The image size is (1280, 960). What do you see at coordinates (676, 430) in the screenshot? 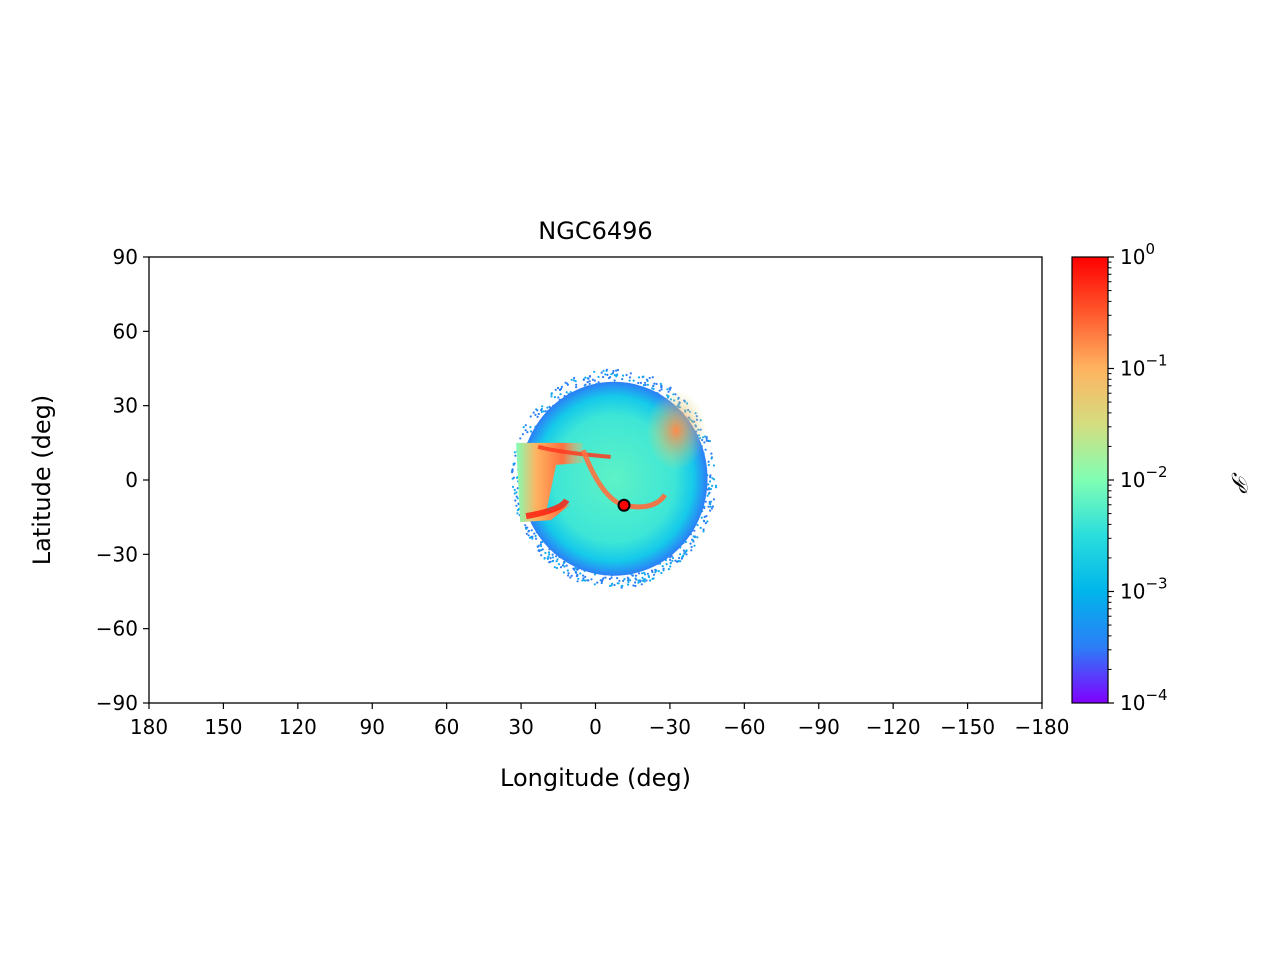
I see `upper-arc` at bounding box center [676, 430].